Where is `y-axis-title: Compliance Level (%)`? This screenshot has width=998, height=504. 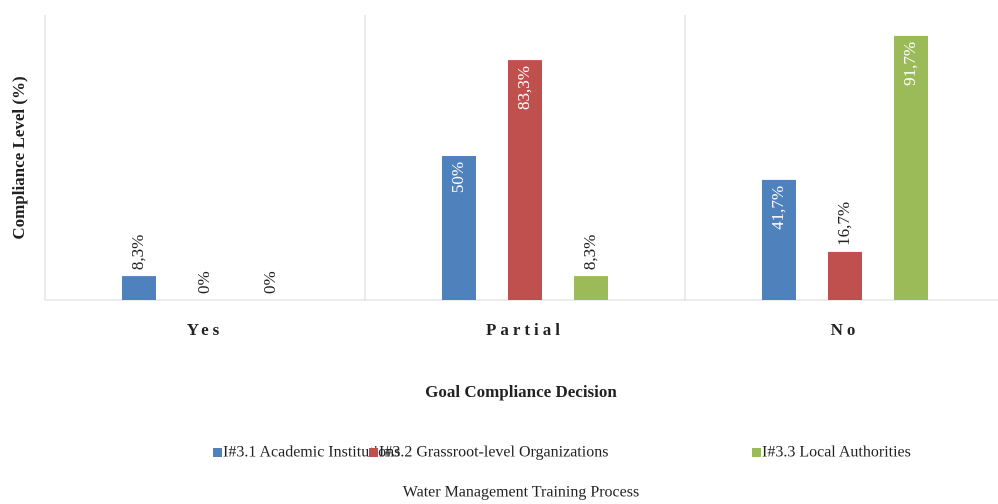 y-axis-title: Compliance Level (%) is located at coordinates (18, 157).